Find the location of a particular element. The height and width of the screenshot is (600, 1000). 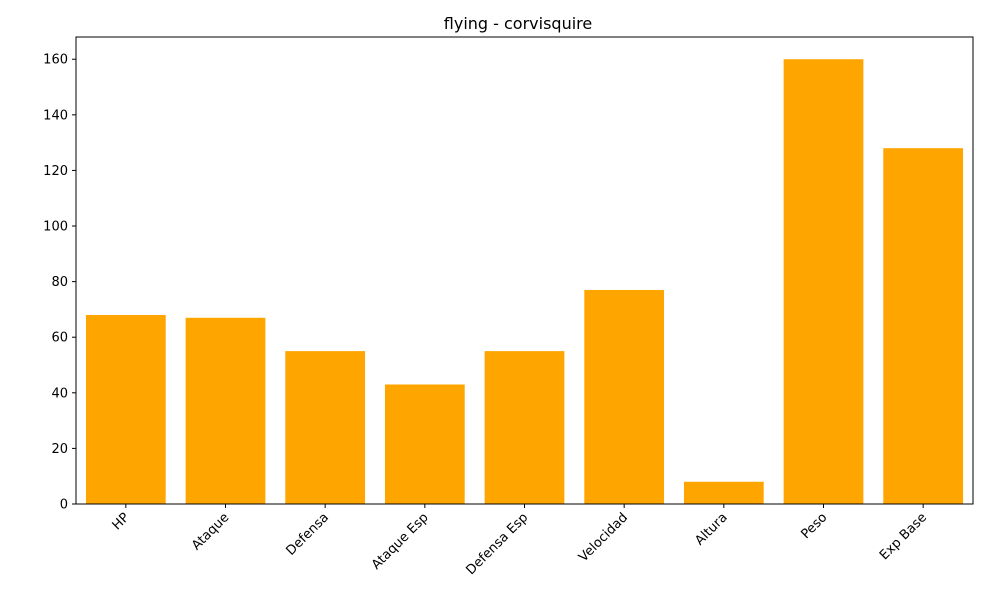

y-tick-label: 20 is located at coordinates (59, 449).